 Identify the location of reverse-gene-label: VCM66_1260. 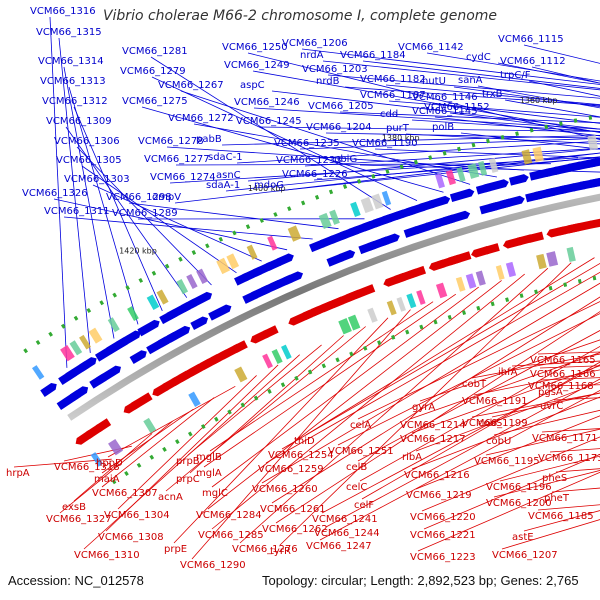
(285, 489).